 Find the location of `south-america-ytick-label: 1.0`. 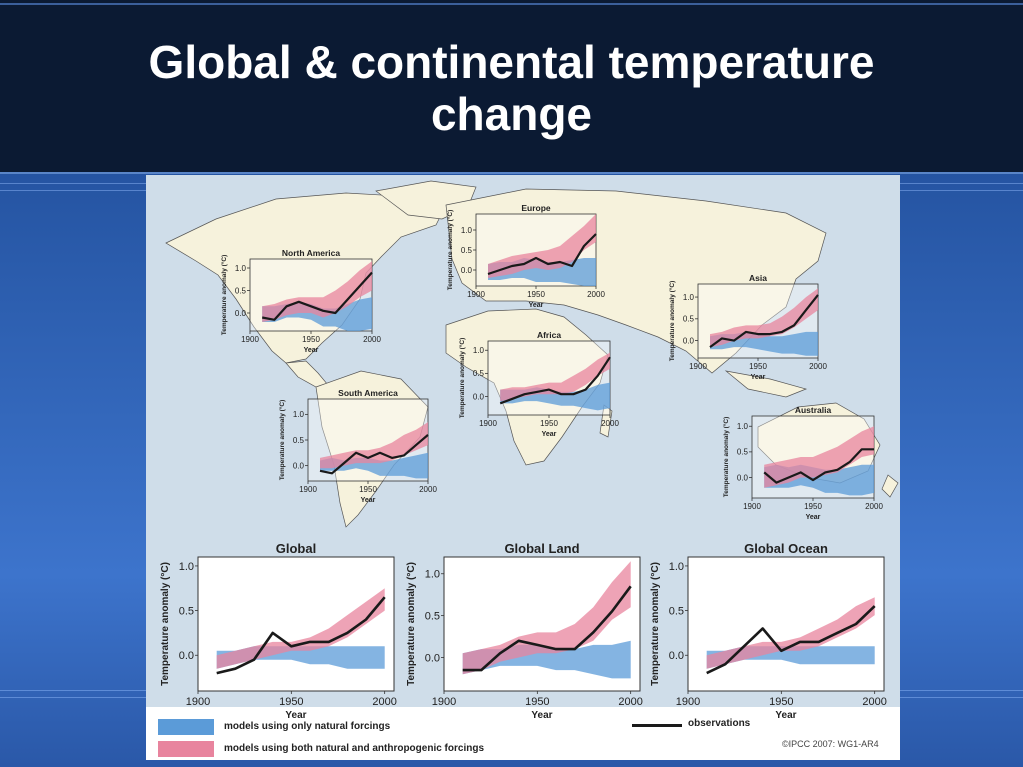

south-america-ytick-label: 1.0 is located at coordinates (299, 414).